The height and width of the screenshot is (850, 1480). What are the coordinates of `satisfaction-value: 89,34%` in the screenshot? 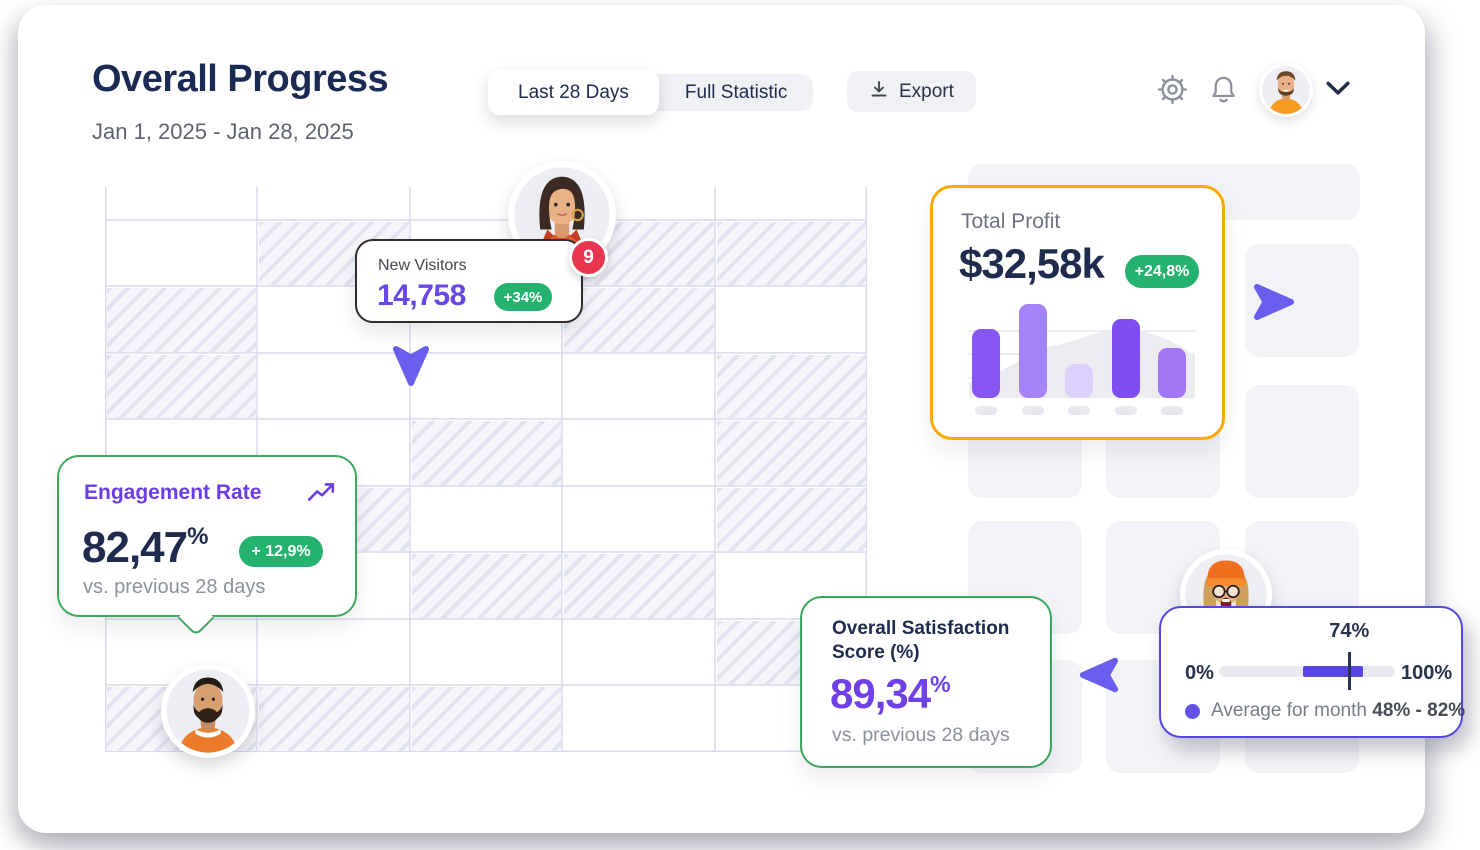 It's located at (890, 693).